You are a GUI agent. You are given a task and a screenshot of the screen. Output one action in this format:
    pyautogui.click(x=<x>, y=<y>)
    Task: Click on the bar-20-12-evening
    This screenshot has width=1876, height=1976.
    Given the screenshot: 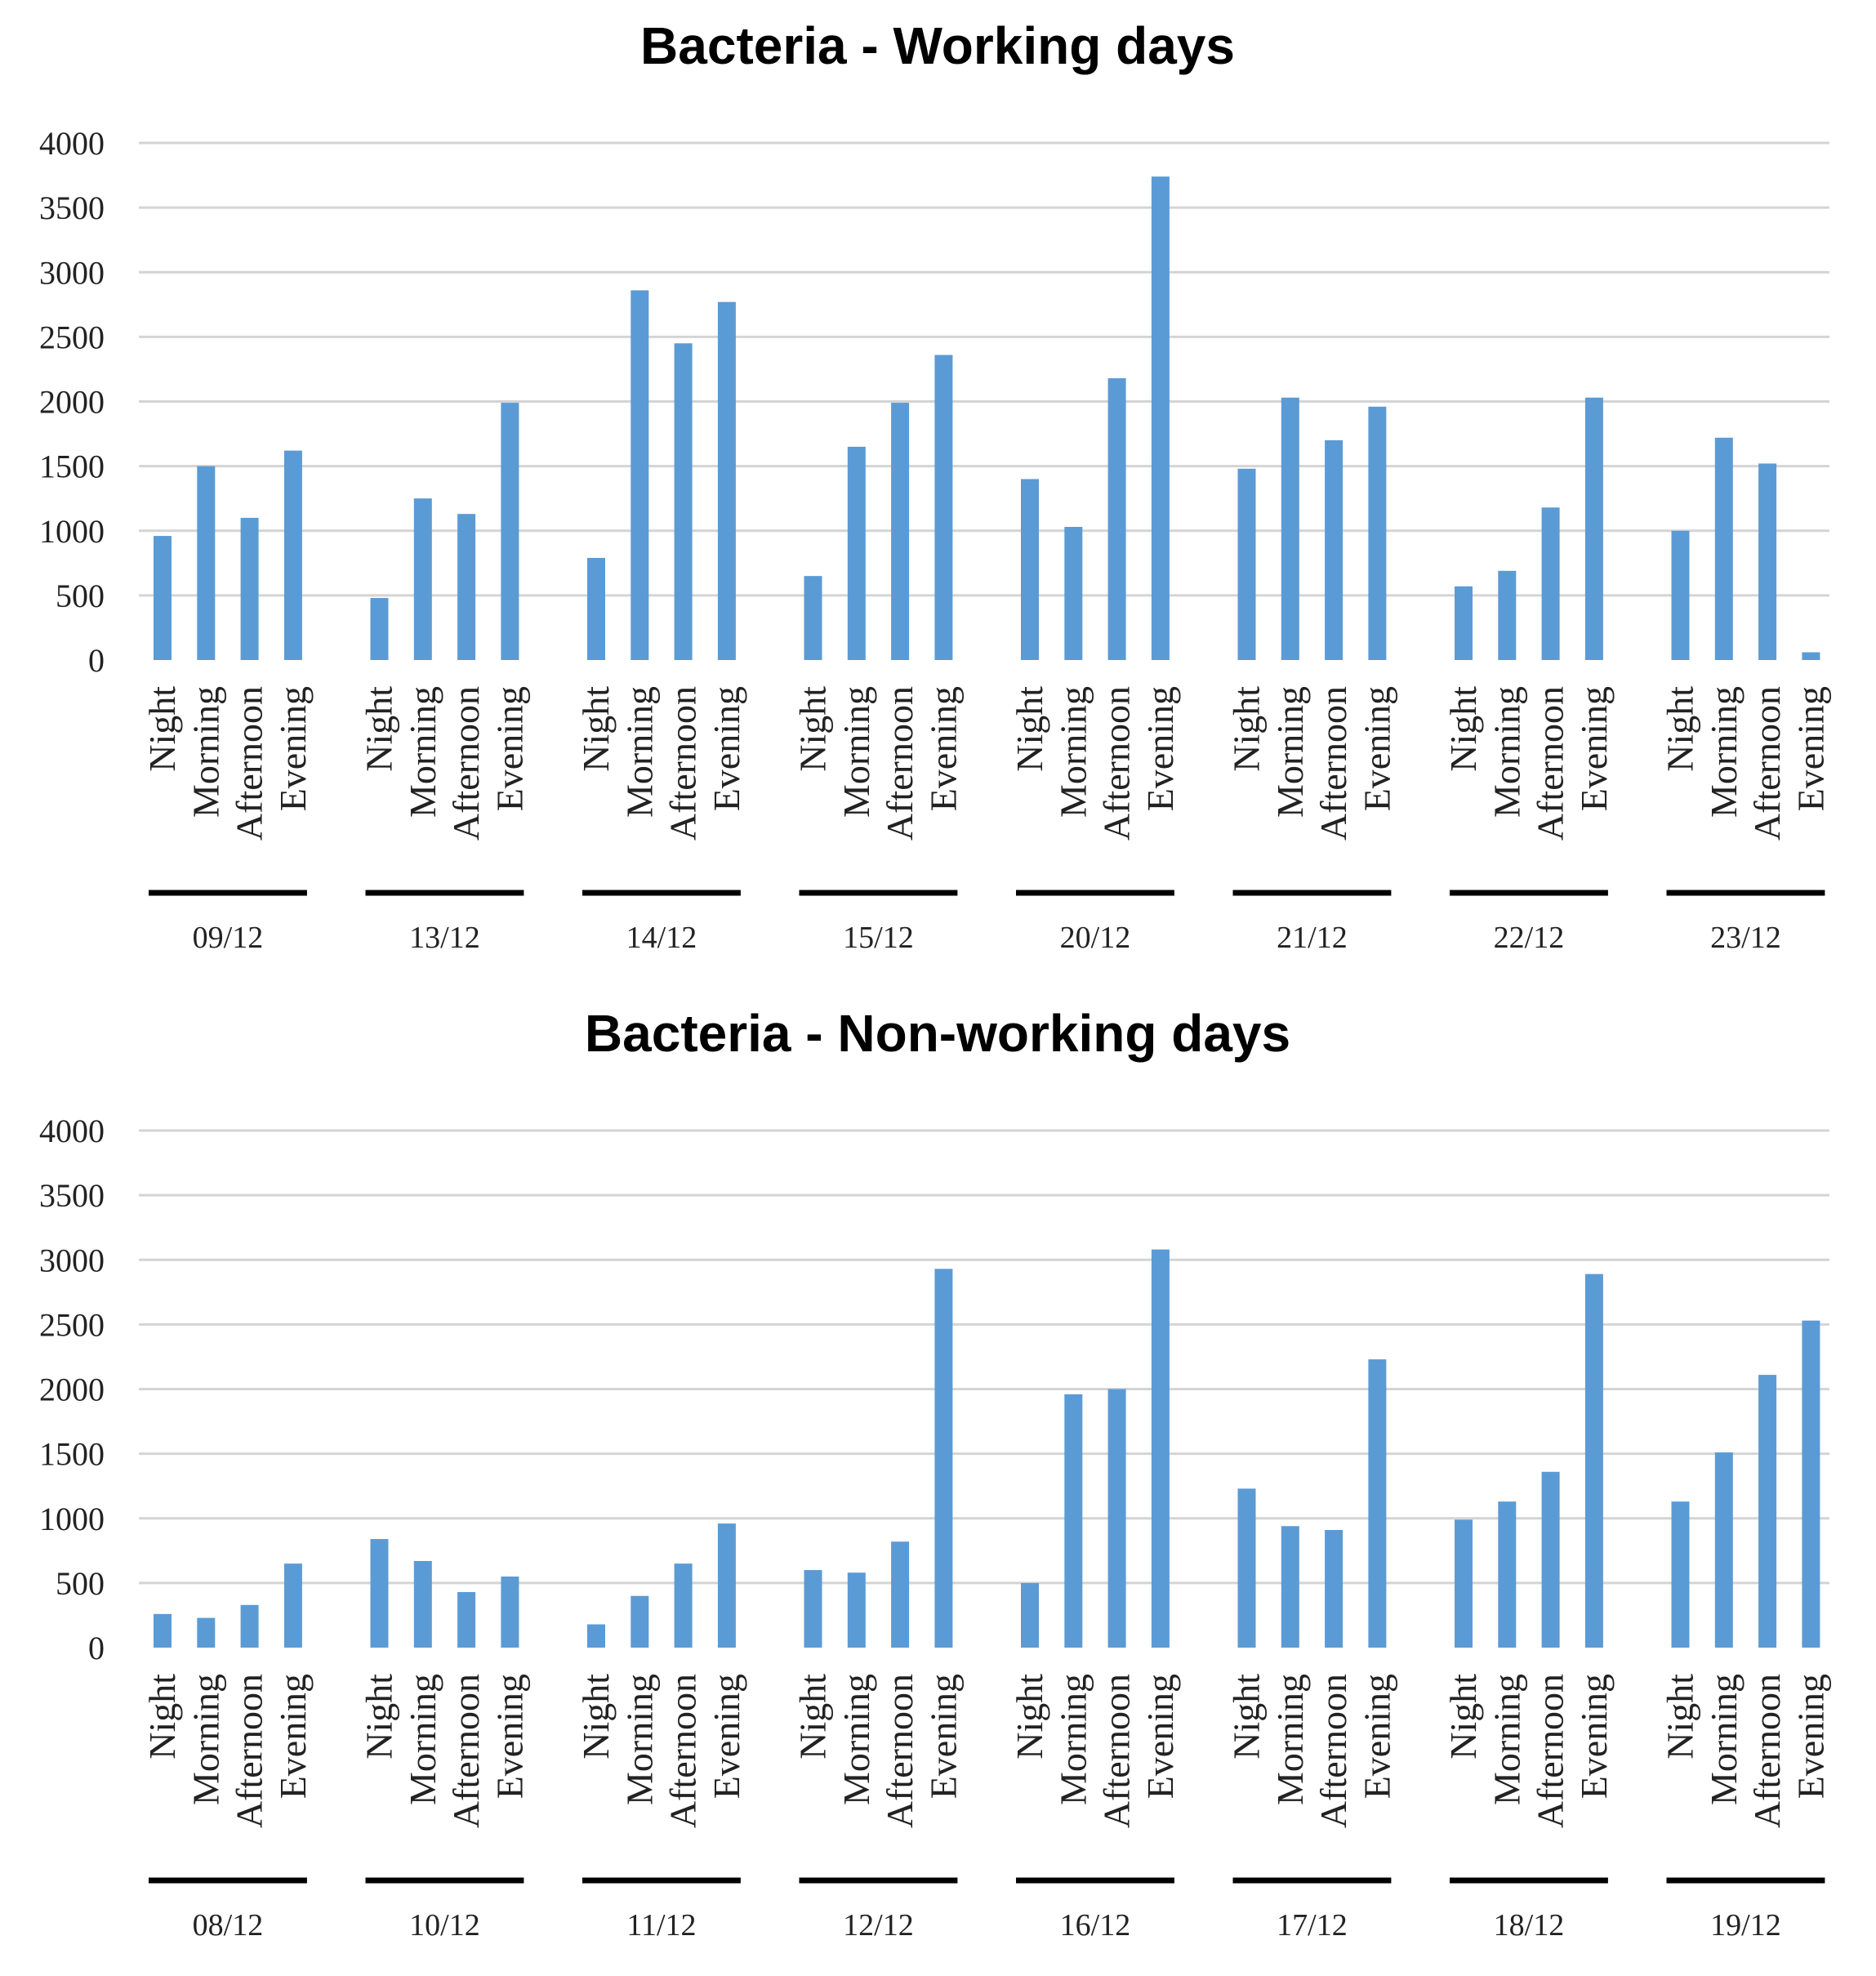 What is the action you would take?
    pyautogui.click(x=1160, y=418)
    